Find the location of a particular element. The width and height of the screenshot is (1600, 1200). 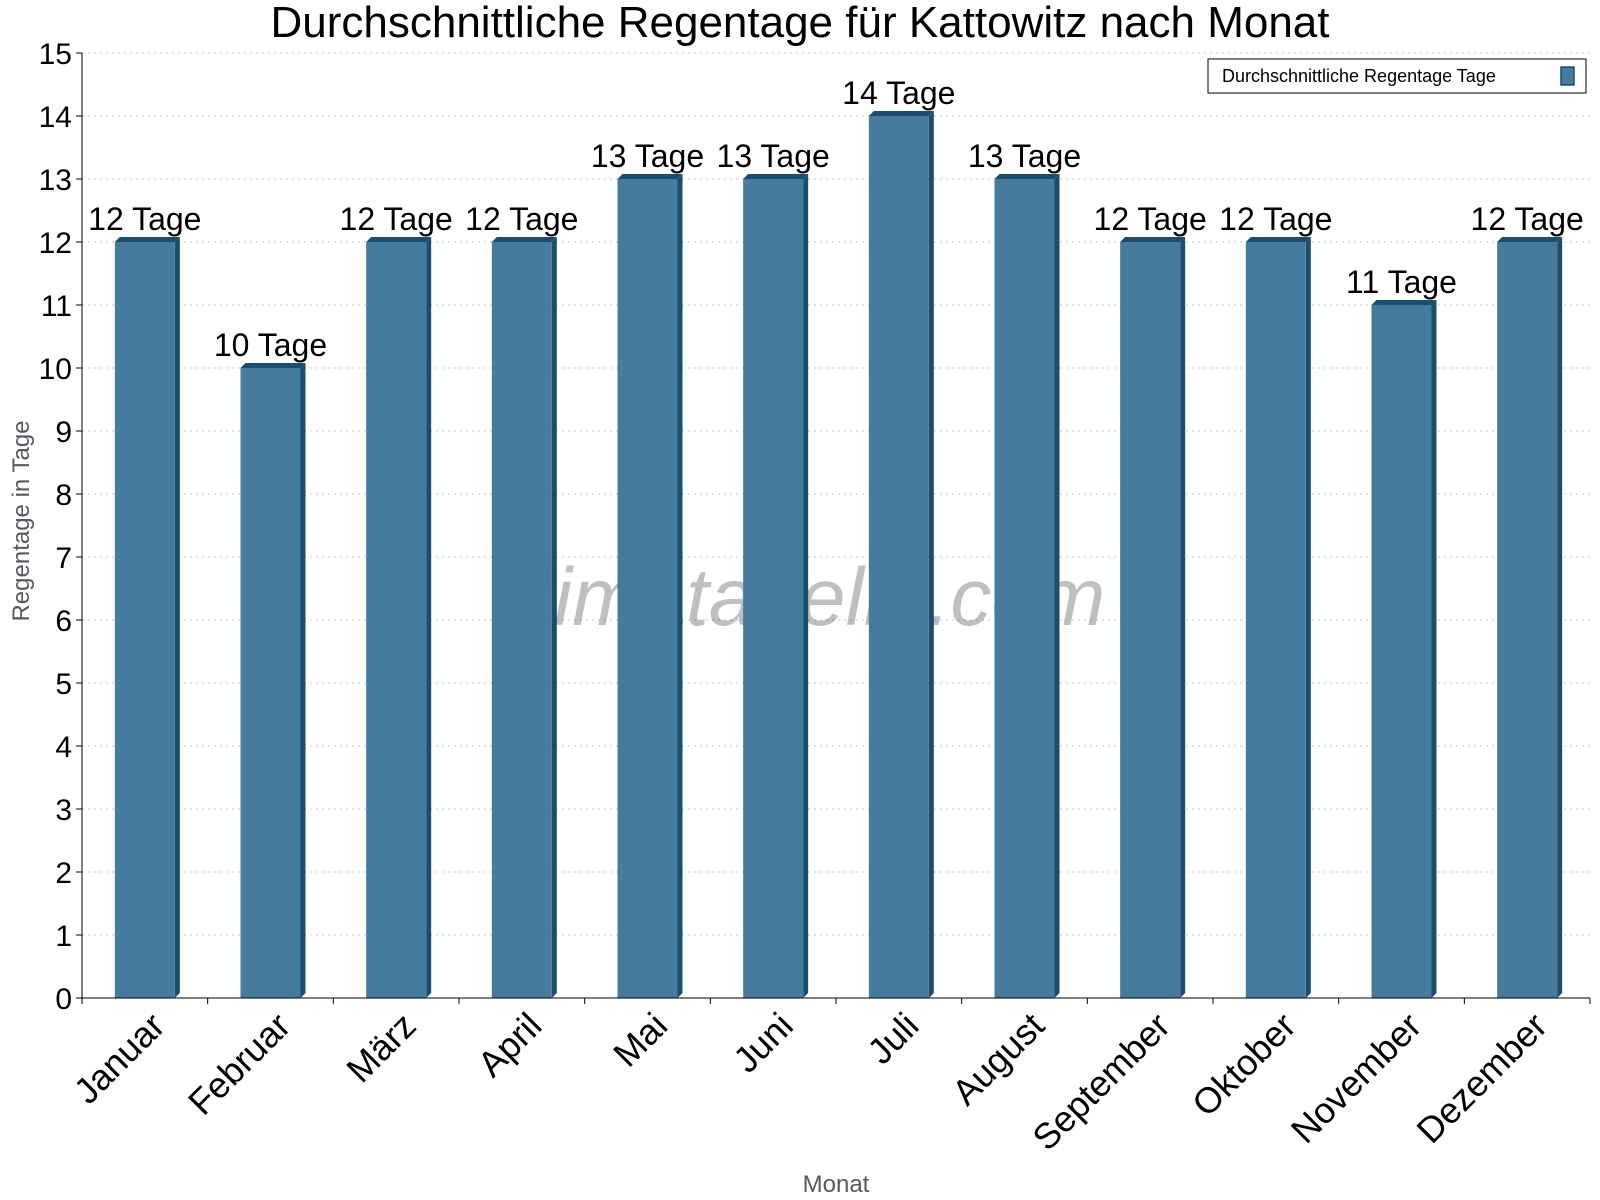

x-tick-label: März is located at coordinates (381, 1048).